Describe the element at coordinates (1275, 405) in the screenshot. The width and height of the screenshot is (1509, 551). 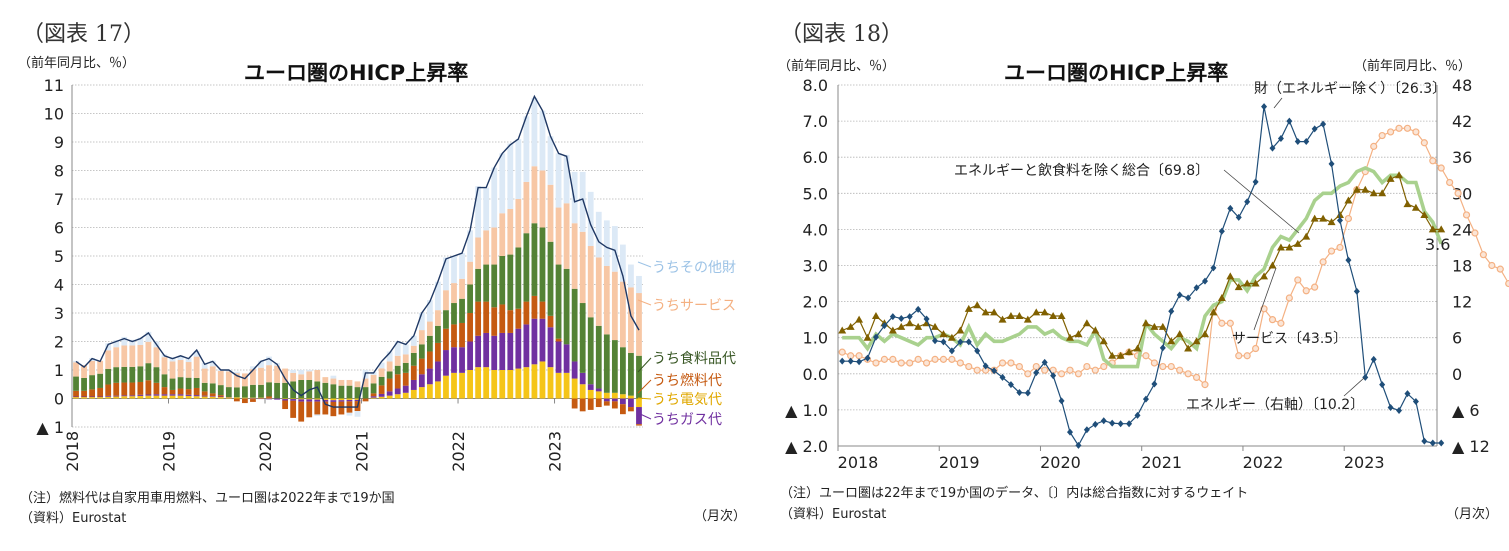
I see `annotation-energy: エネルギー（右軸）〔10.2〕` at that location.